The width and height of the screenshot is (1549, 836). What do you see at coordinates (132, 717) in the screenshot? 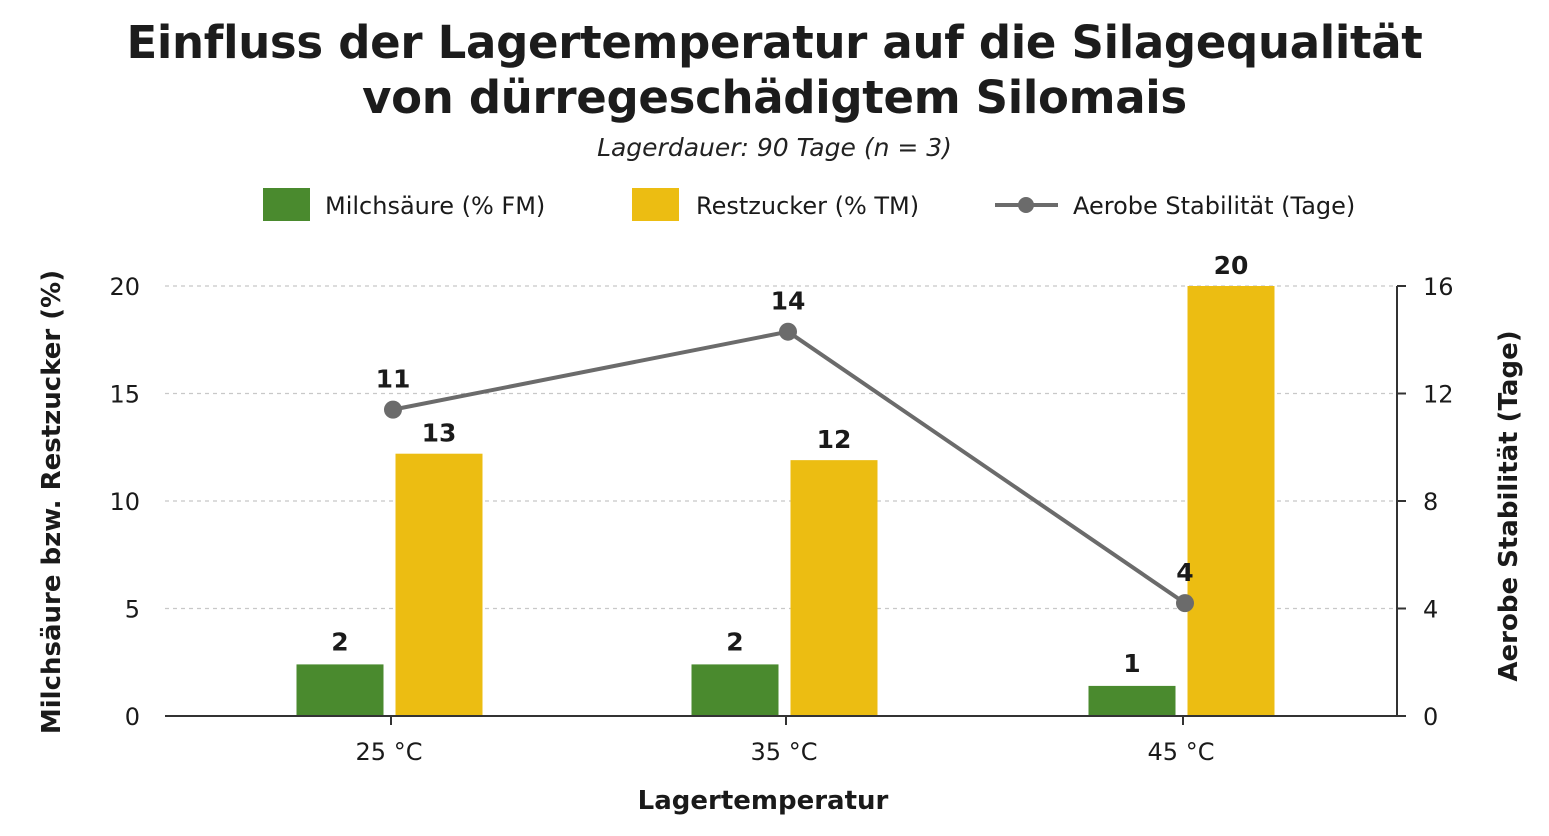
I see `y-tick-label: 0` at bounding box center [132, 717].